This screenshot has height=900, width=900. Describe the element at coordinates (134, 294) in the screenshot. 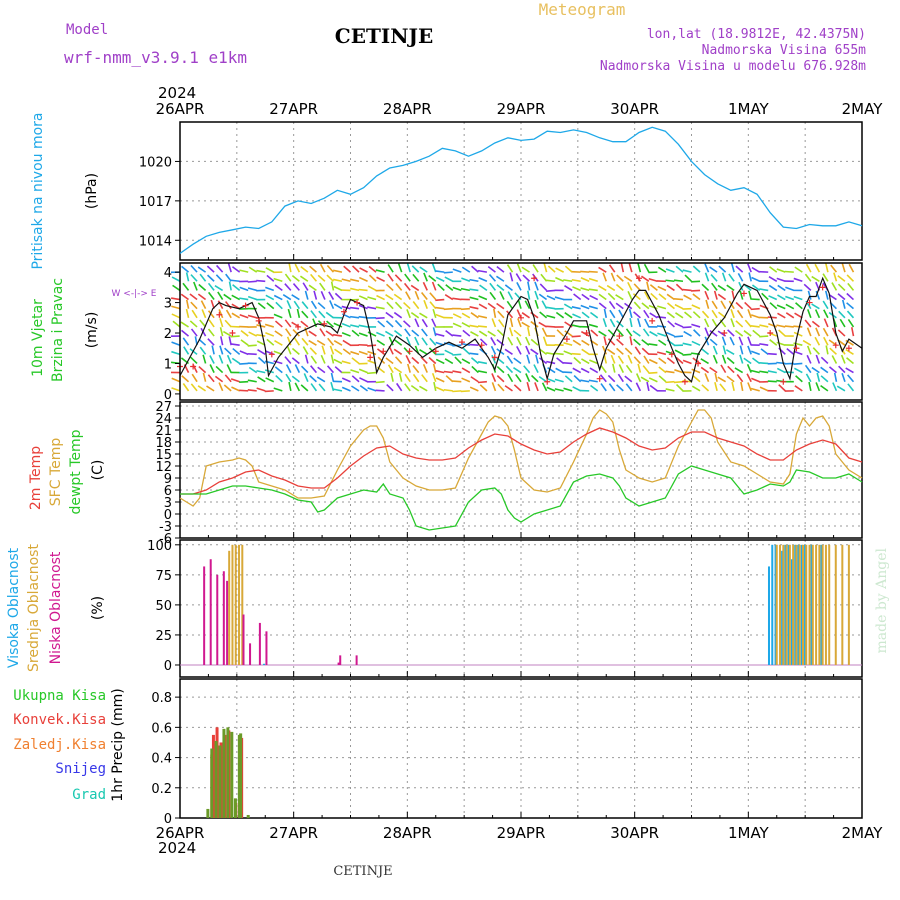

I see `compass-label: W <-|-> E` at that location.